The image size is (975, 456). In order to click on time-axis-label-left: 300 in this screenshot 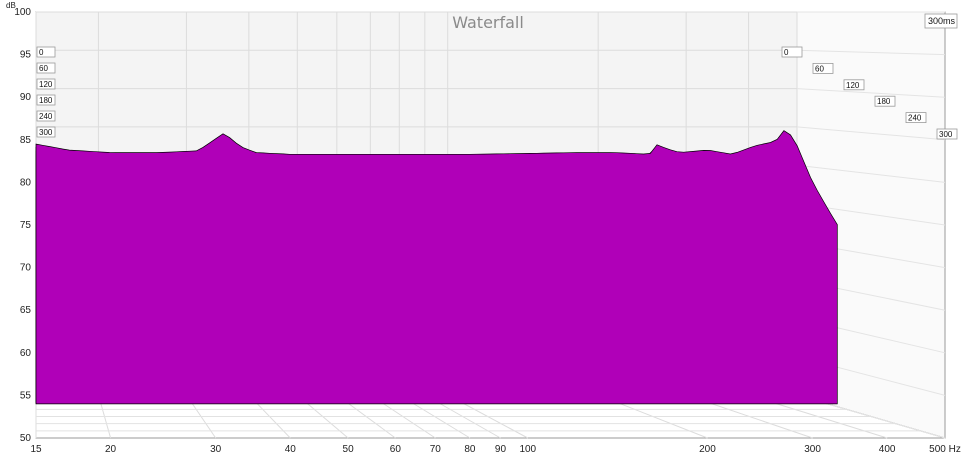, I will do `click(46, 132)`.